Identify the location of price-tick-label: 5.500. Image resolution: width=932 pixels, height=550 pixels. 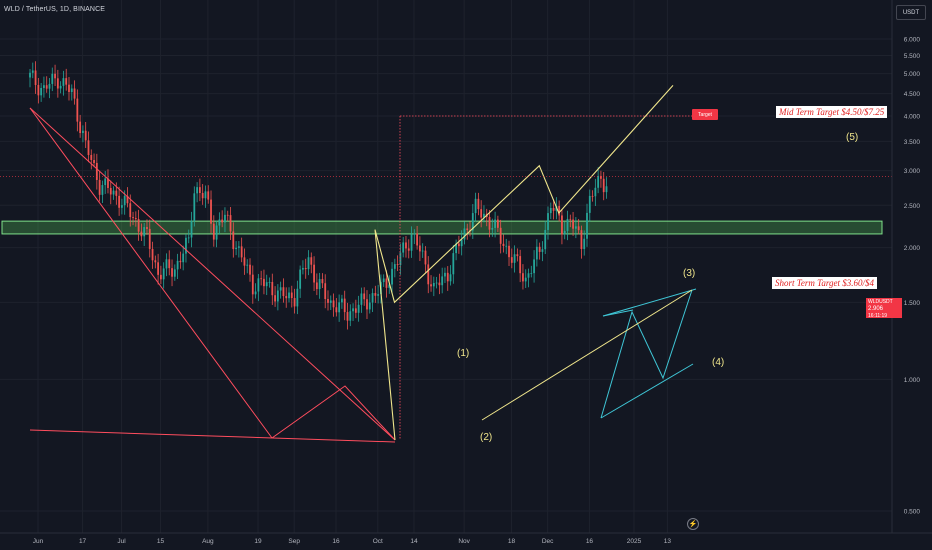
(912, 56).